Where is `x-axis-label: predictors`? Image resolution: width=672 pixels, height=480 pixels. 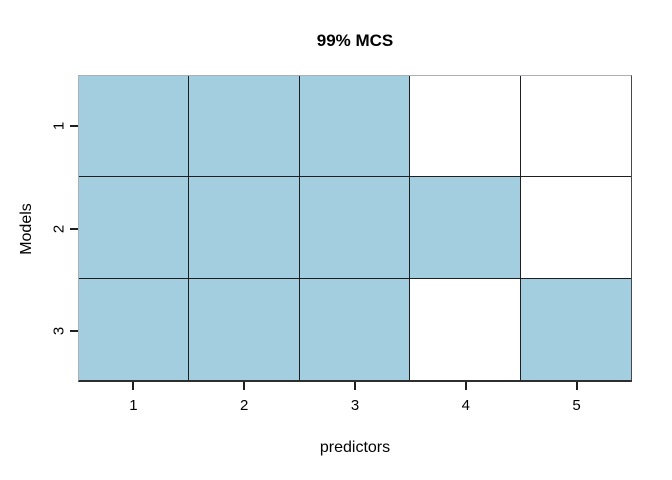
x-axis-label: predictors is located at coordinates (355, 447).